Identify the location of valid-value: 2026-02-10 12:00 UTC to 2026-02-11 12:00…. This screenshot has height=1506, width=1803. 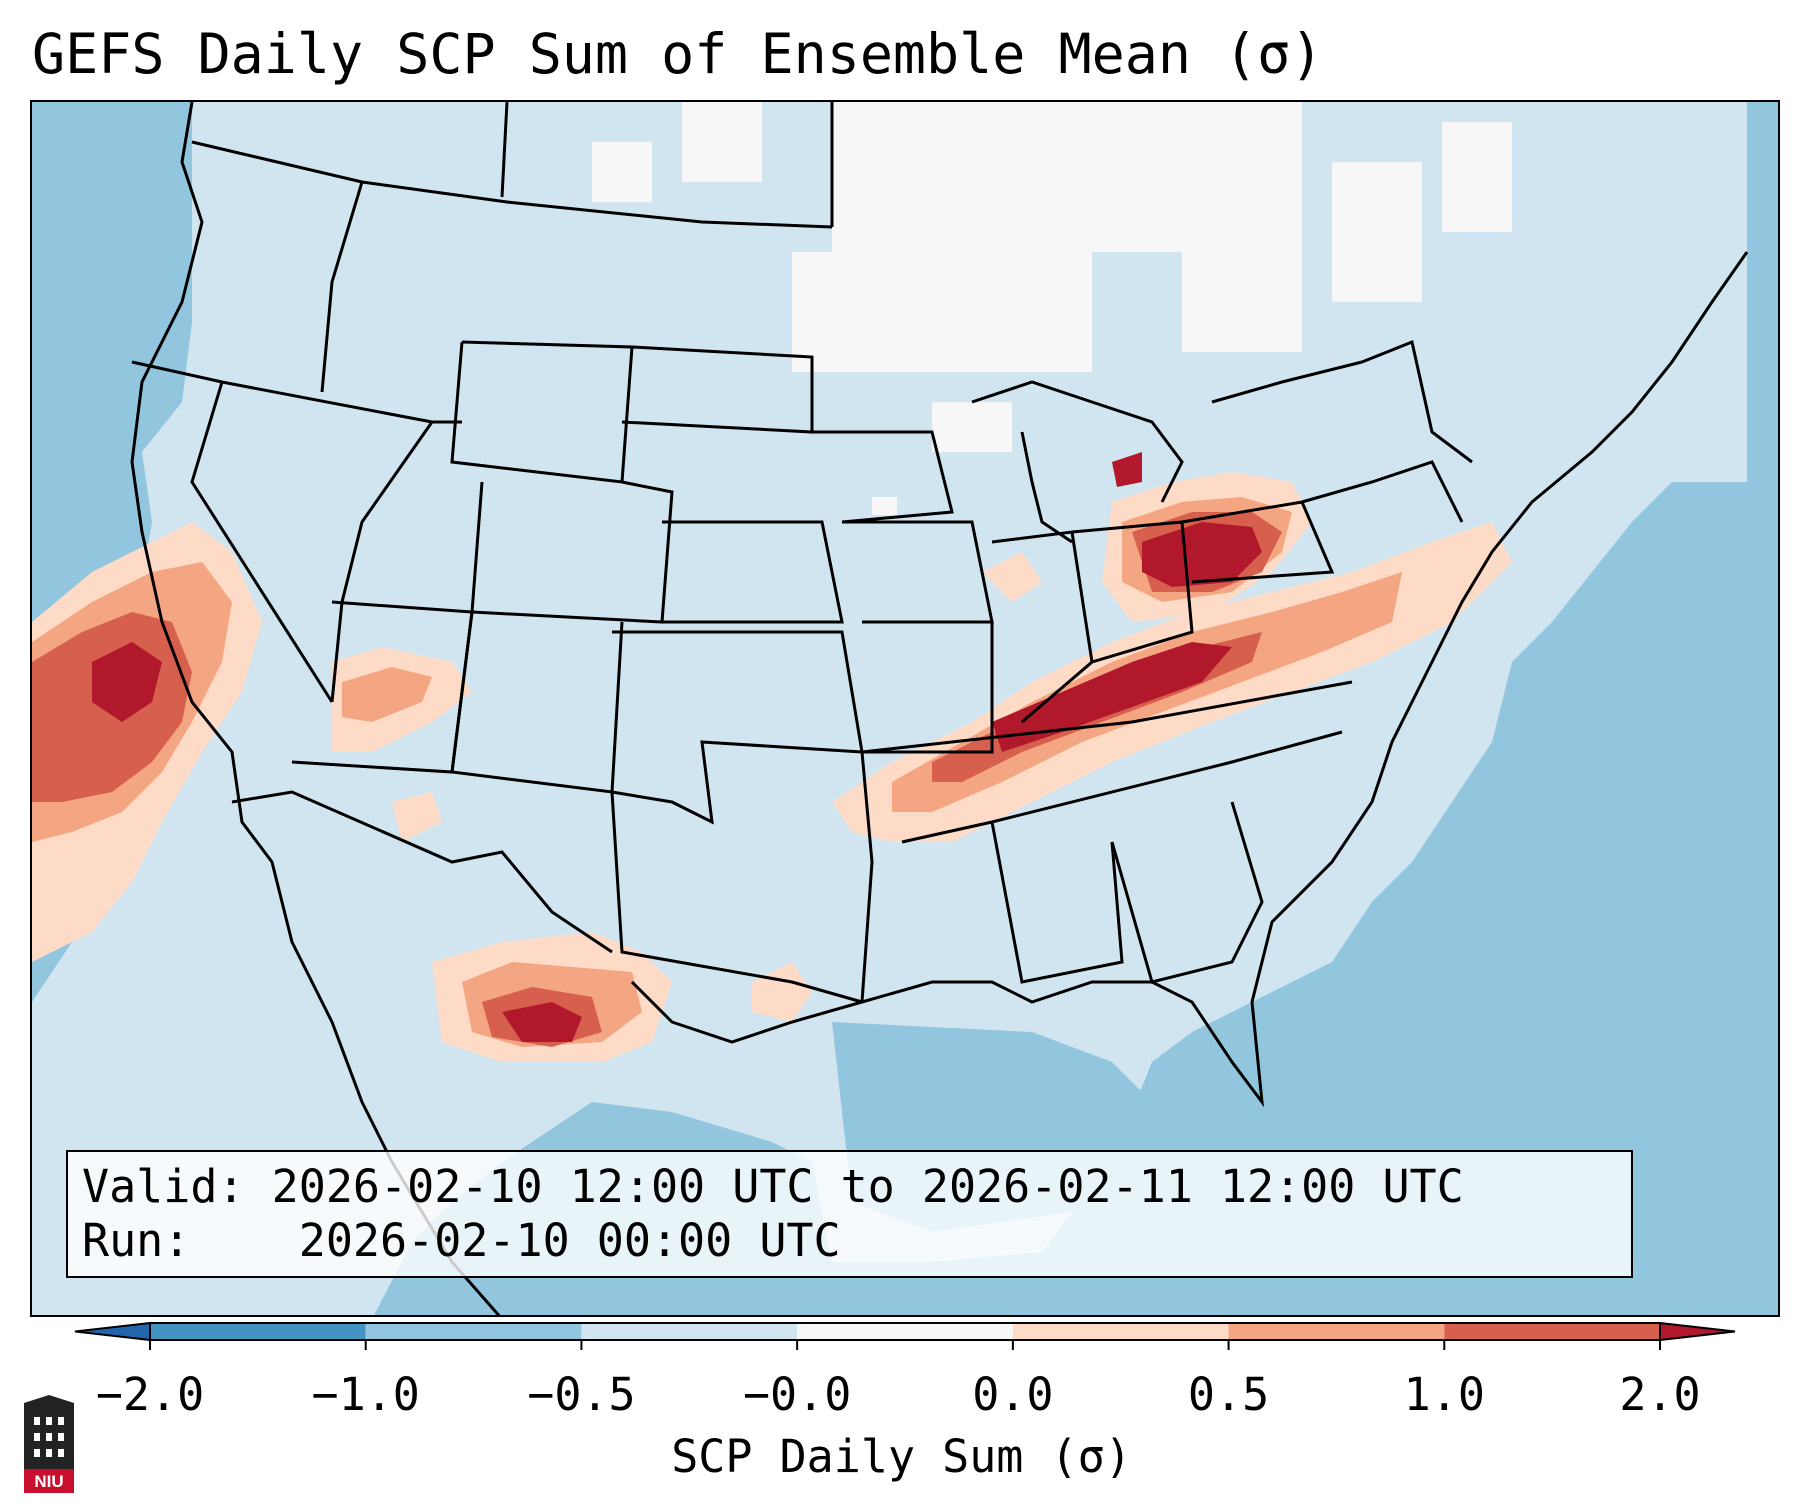
(867, 1186).